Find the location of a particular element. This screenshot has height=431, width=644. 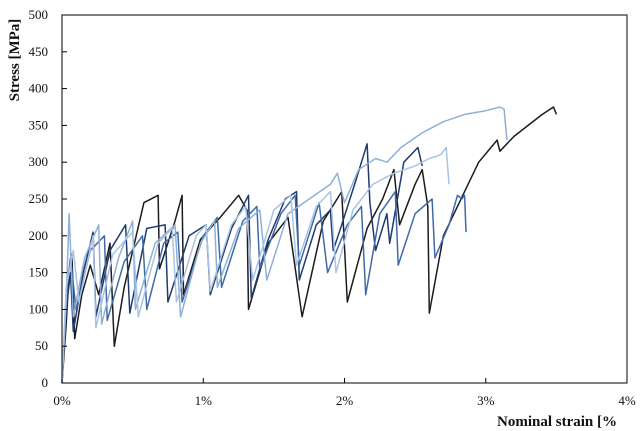

y-tick-label: 0 is located at coordinates (45, 382).